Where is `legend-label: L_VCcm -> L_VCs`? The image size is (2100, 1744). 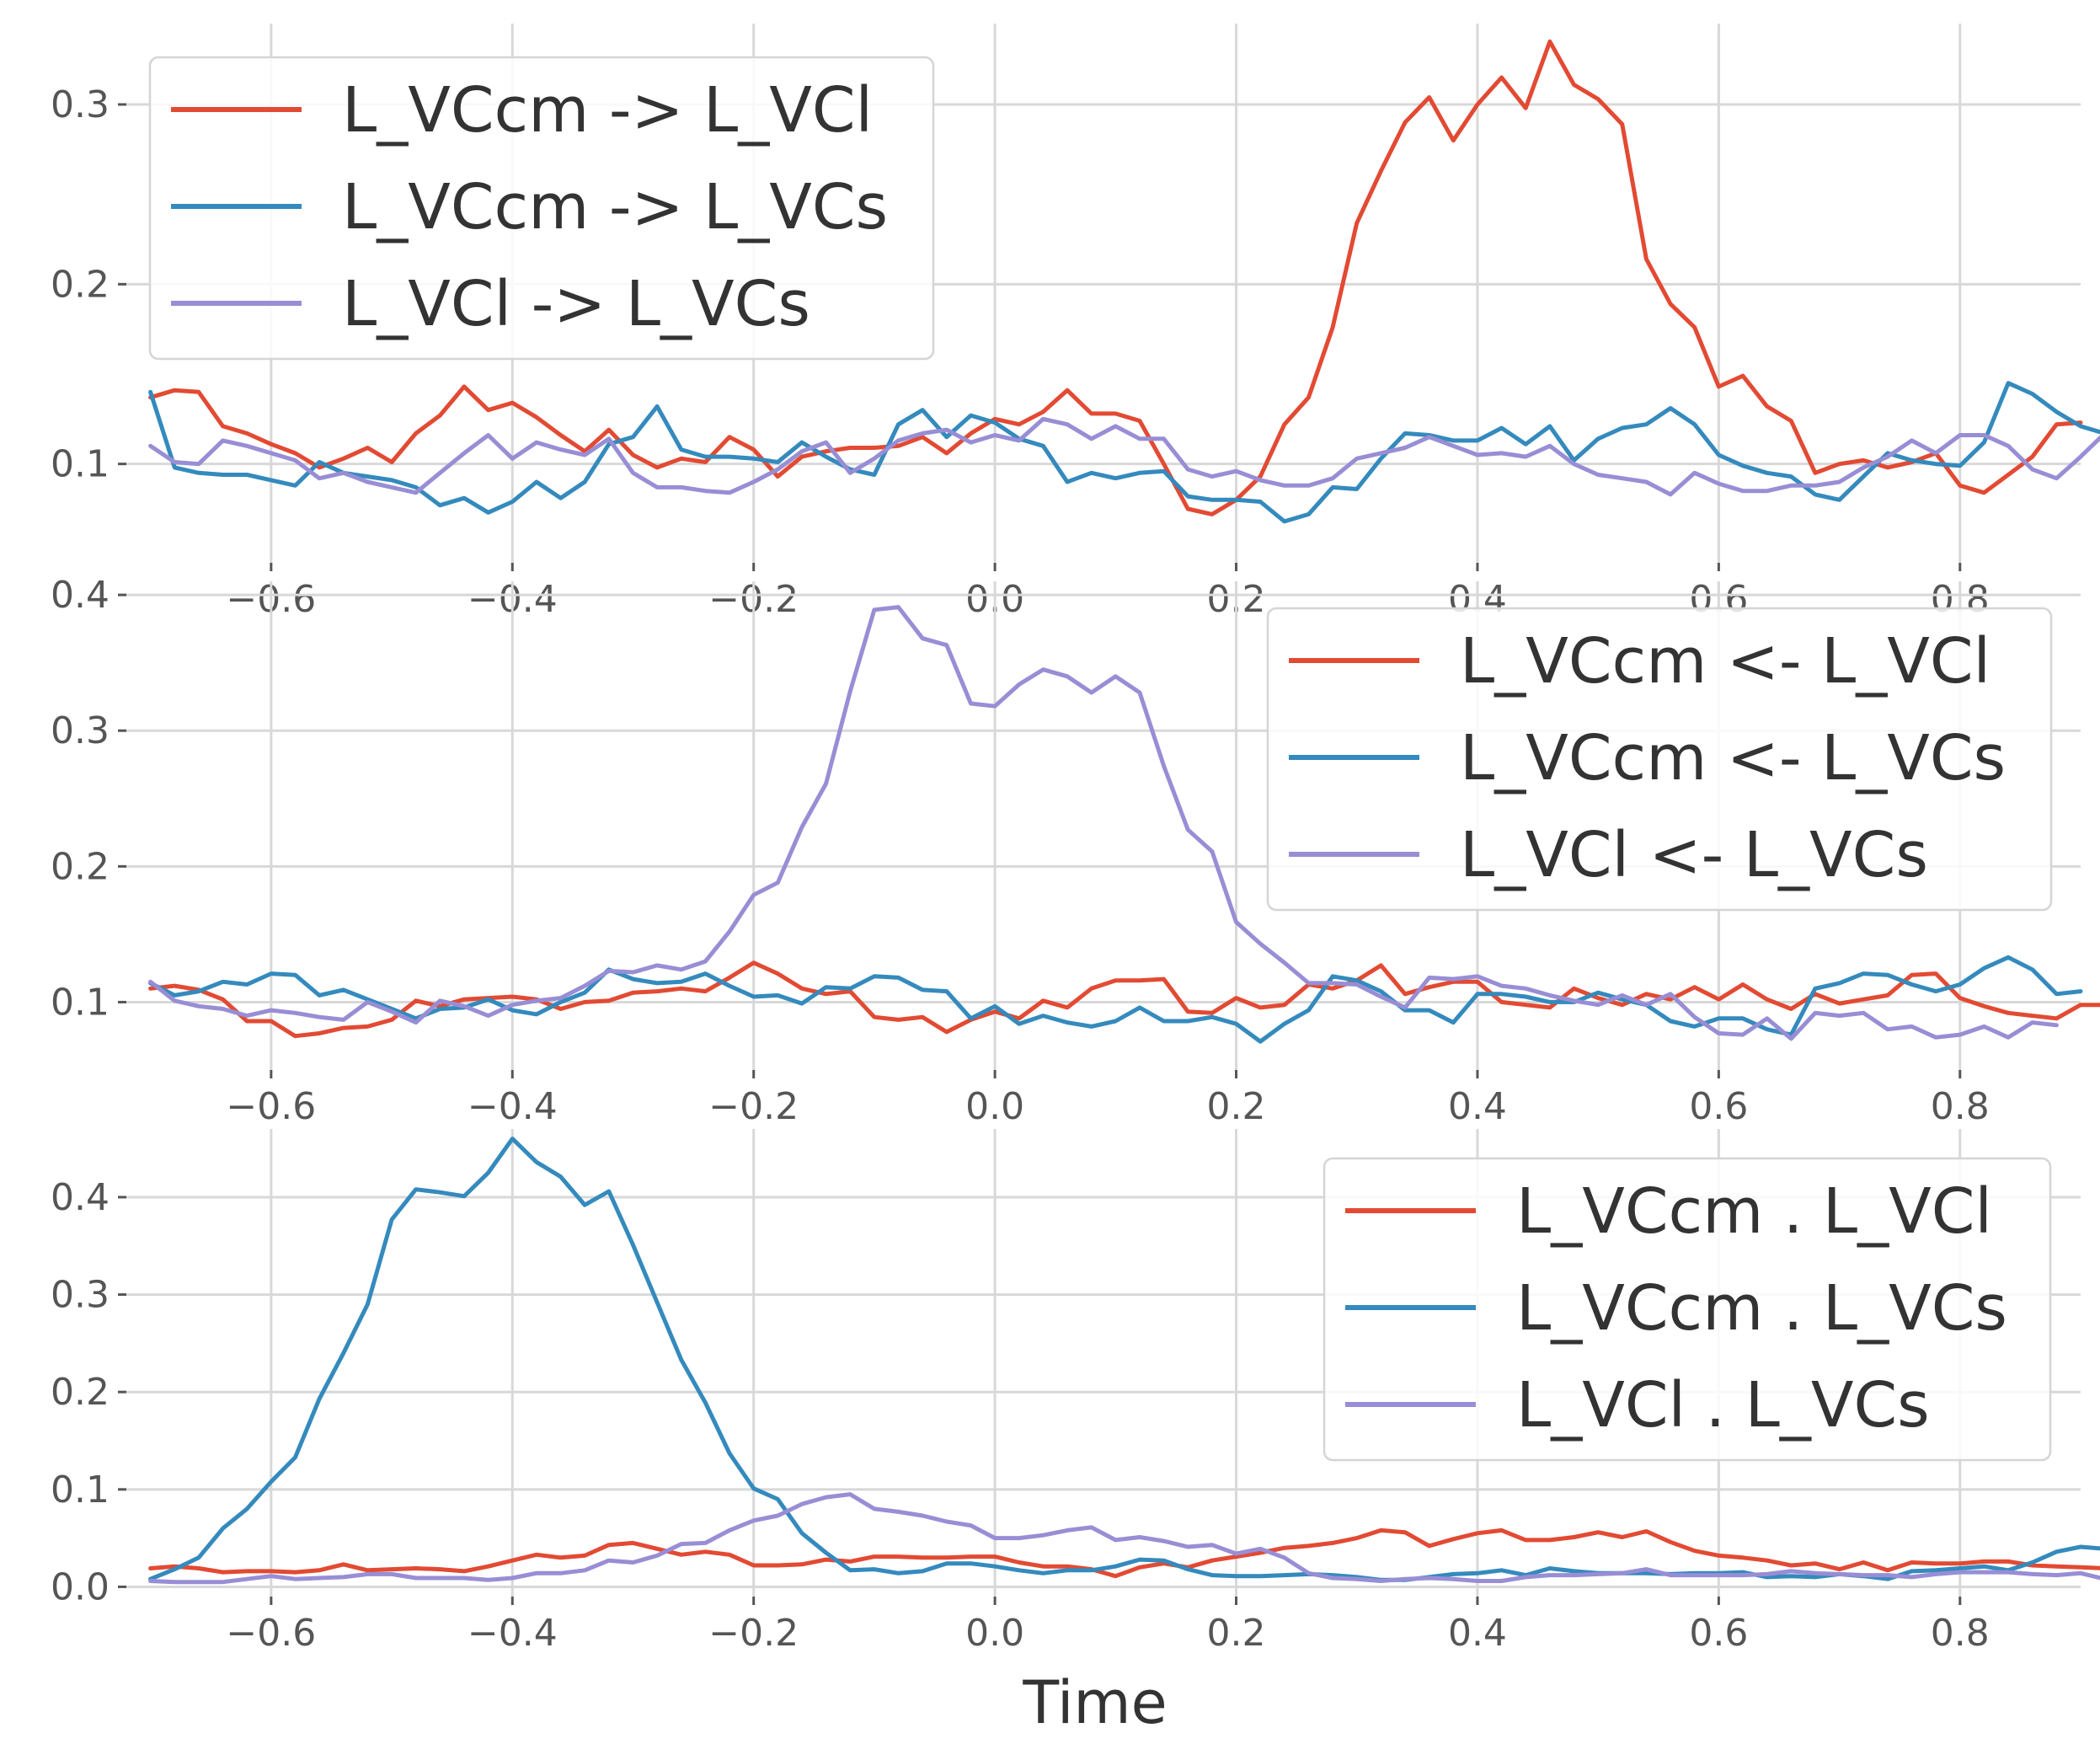
legend-label: L_VCcm -> L_VCs is located at coordinates (615, 207).